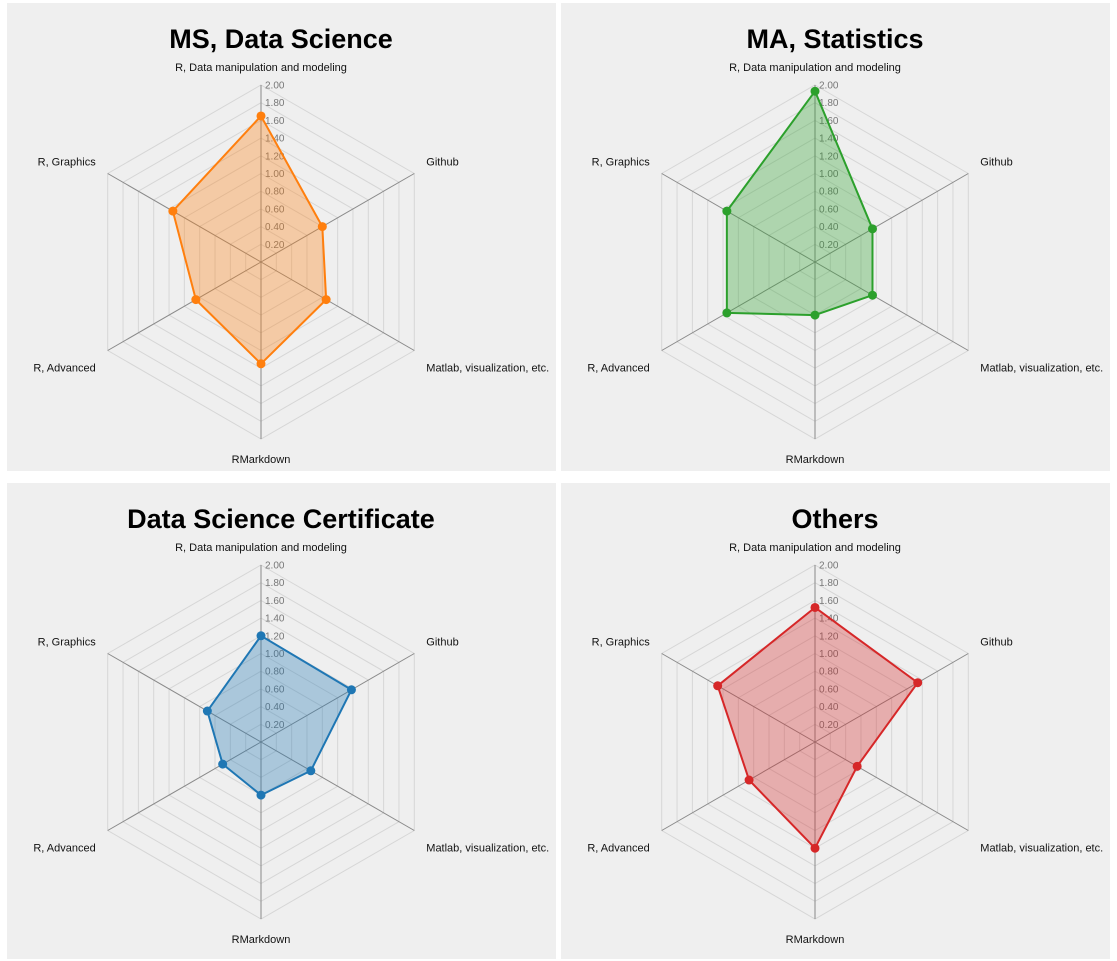  I want to click on chart-title: MA, Statistics, so click(834, 39).